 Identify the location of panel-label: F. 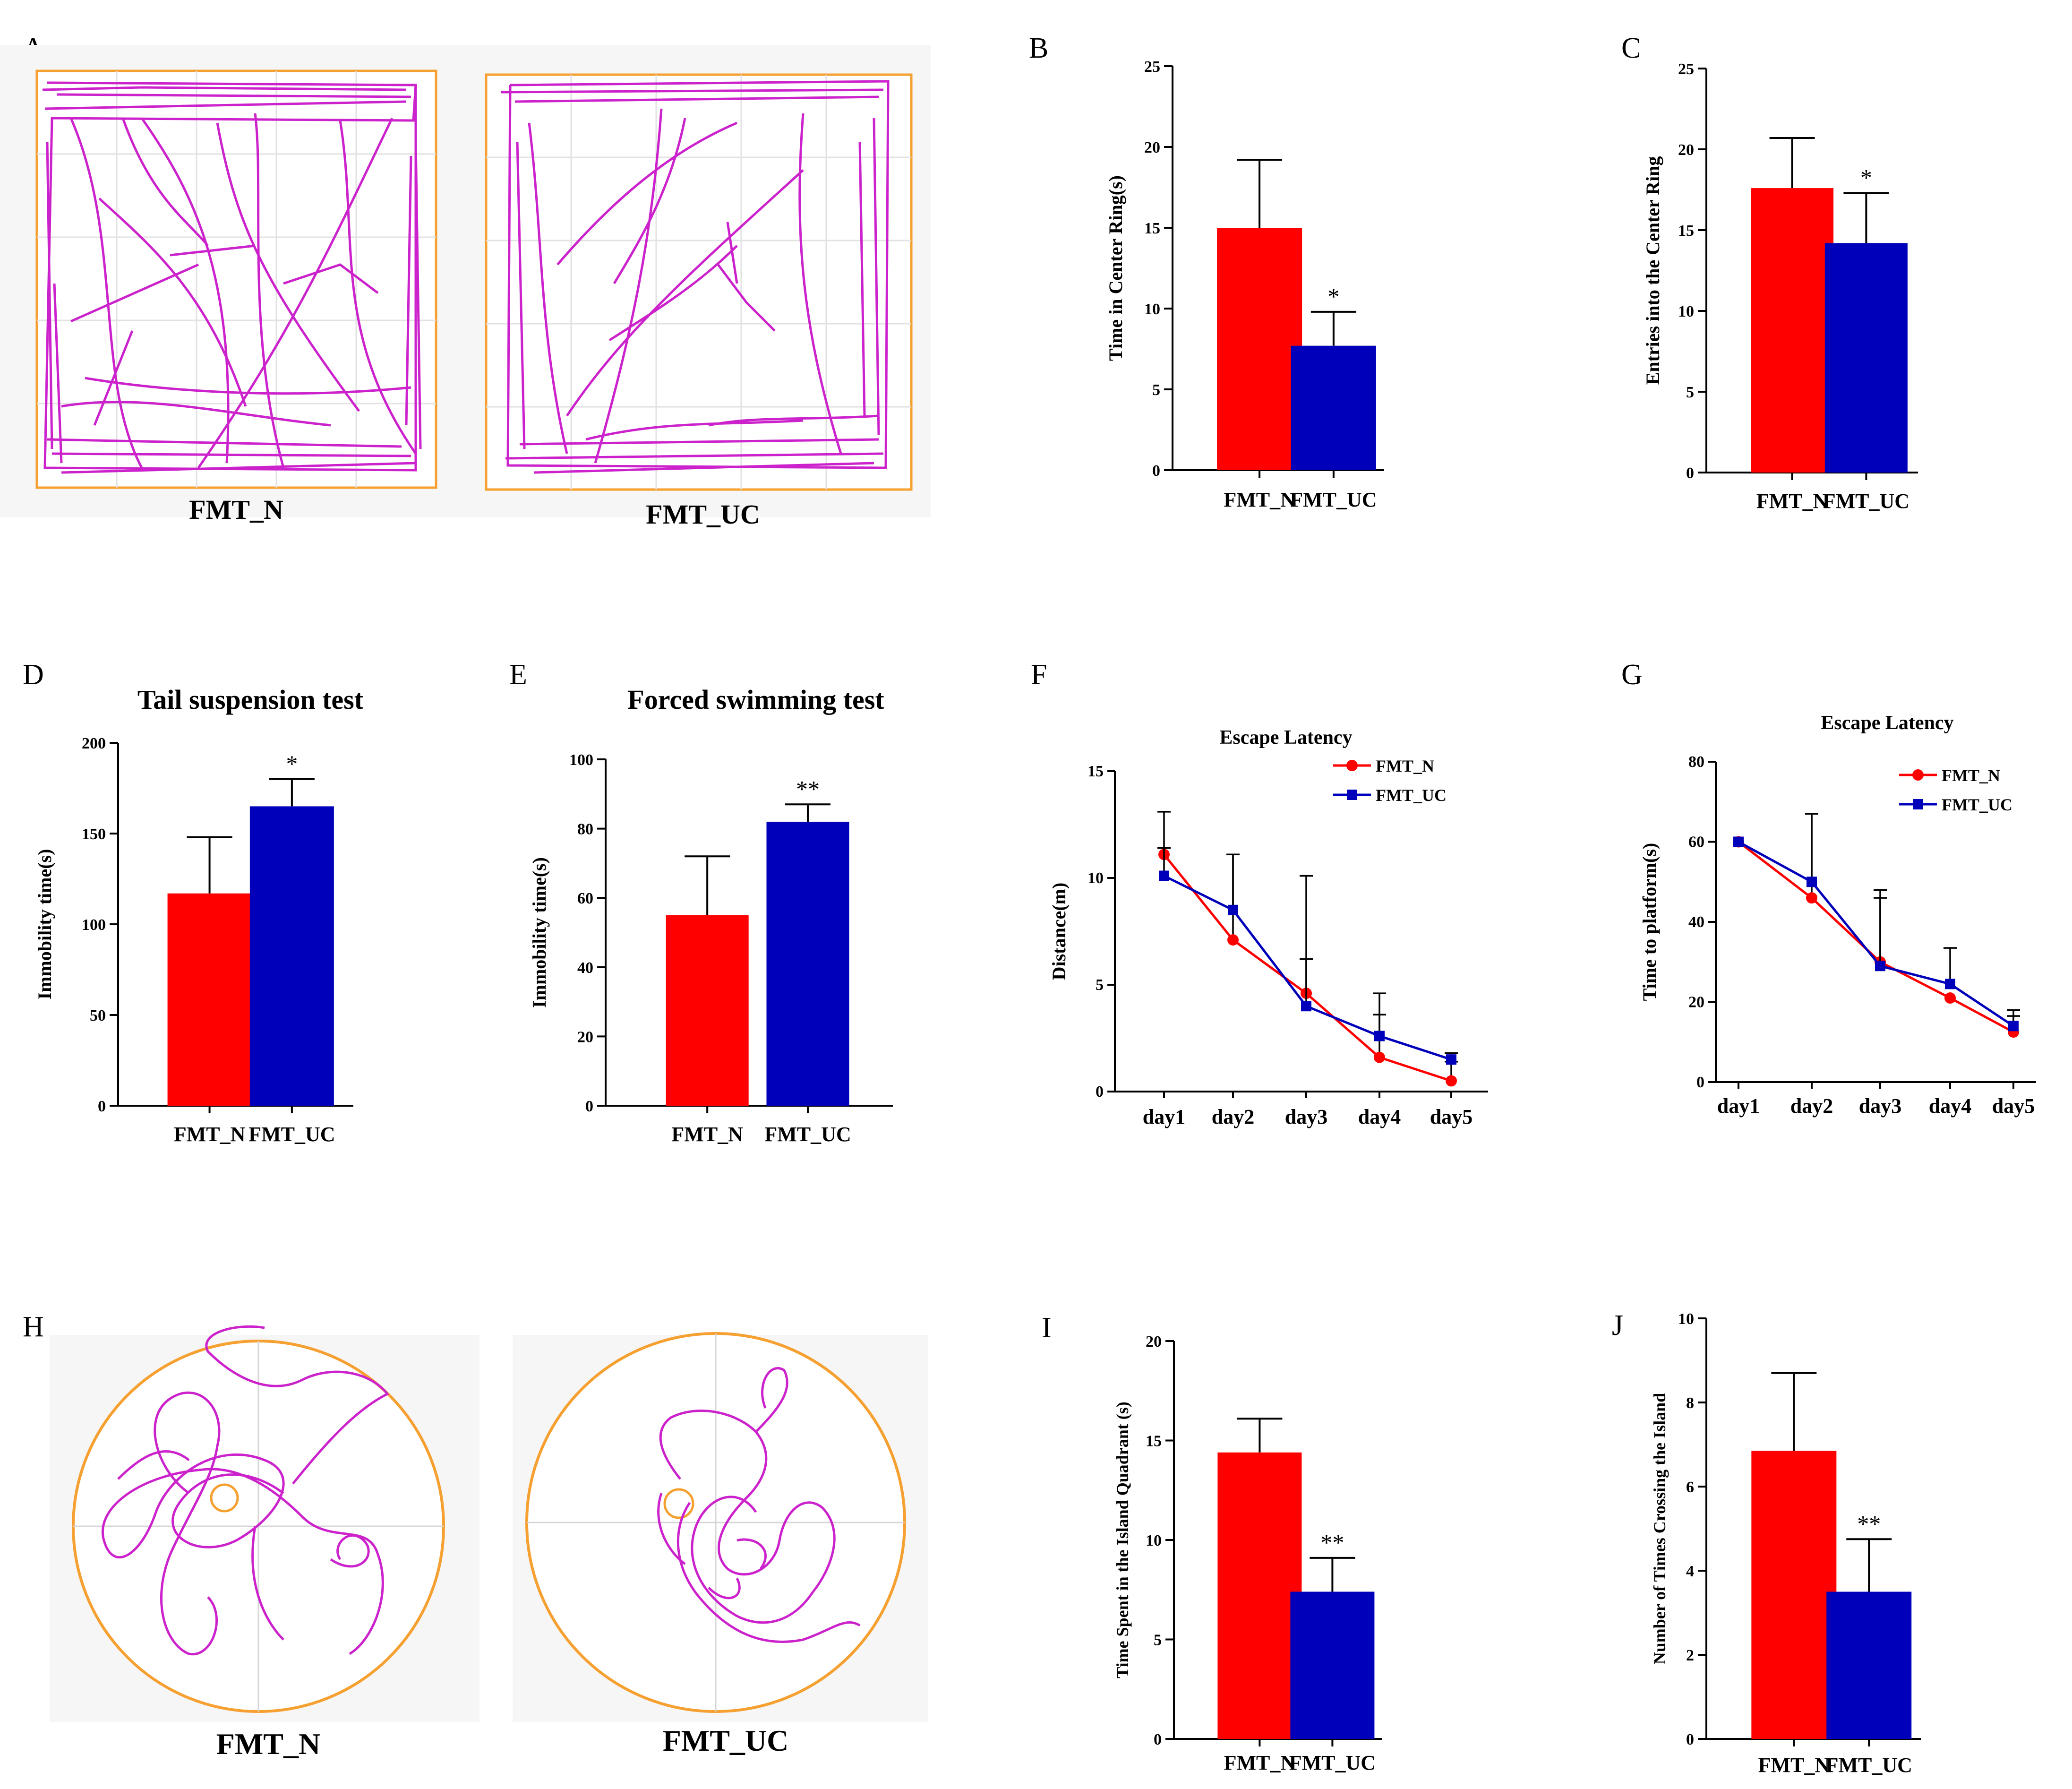
(1039, 675).